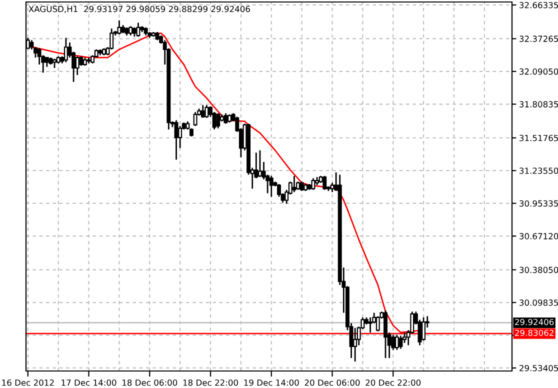 The width and height of the screenshot is (558, 388). I want to click on y-tick-label: 29.53405, so click(539, 368).